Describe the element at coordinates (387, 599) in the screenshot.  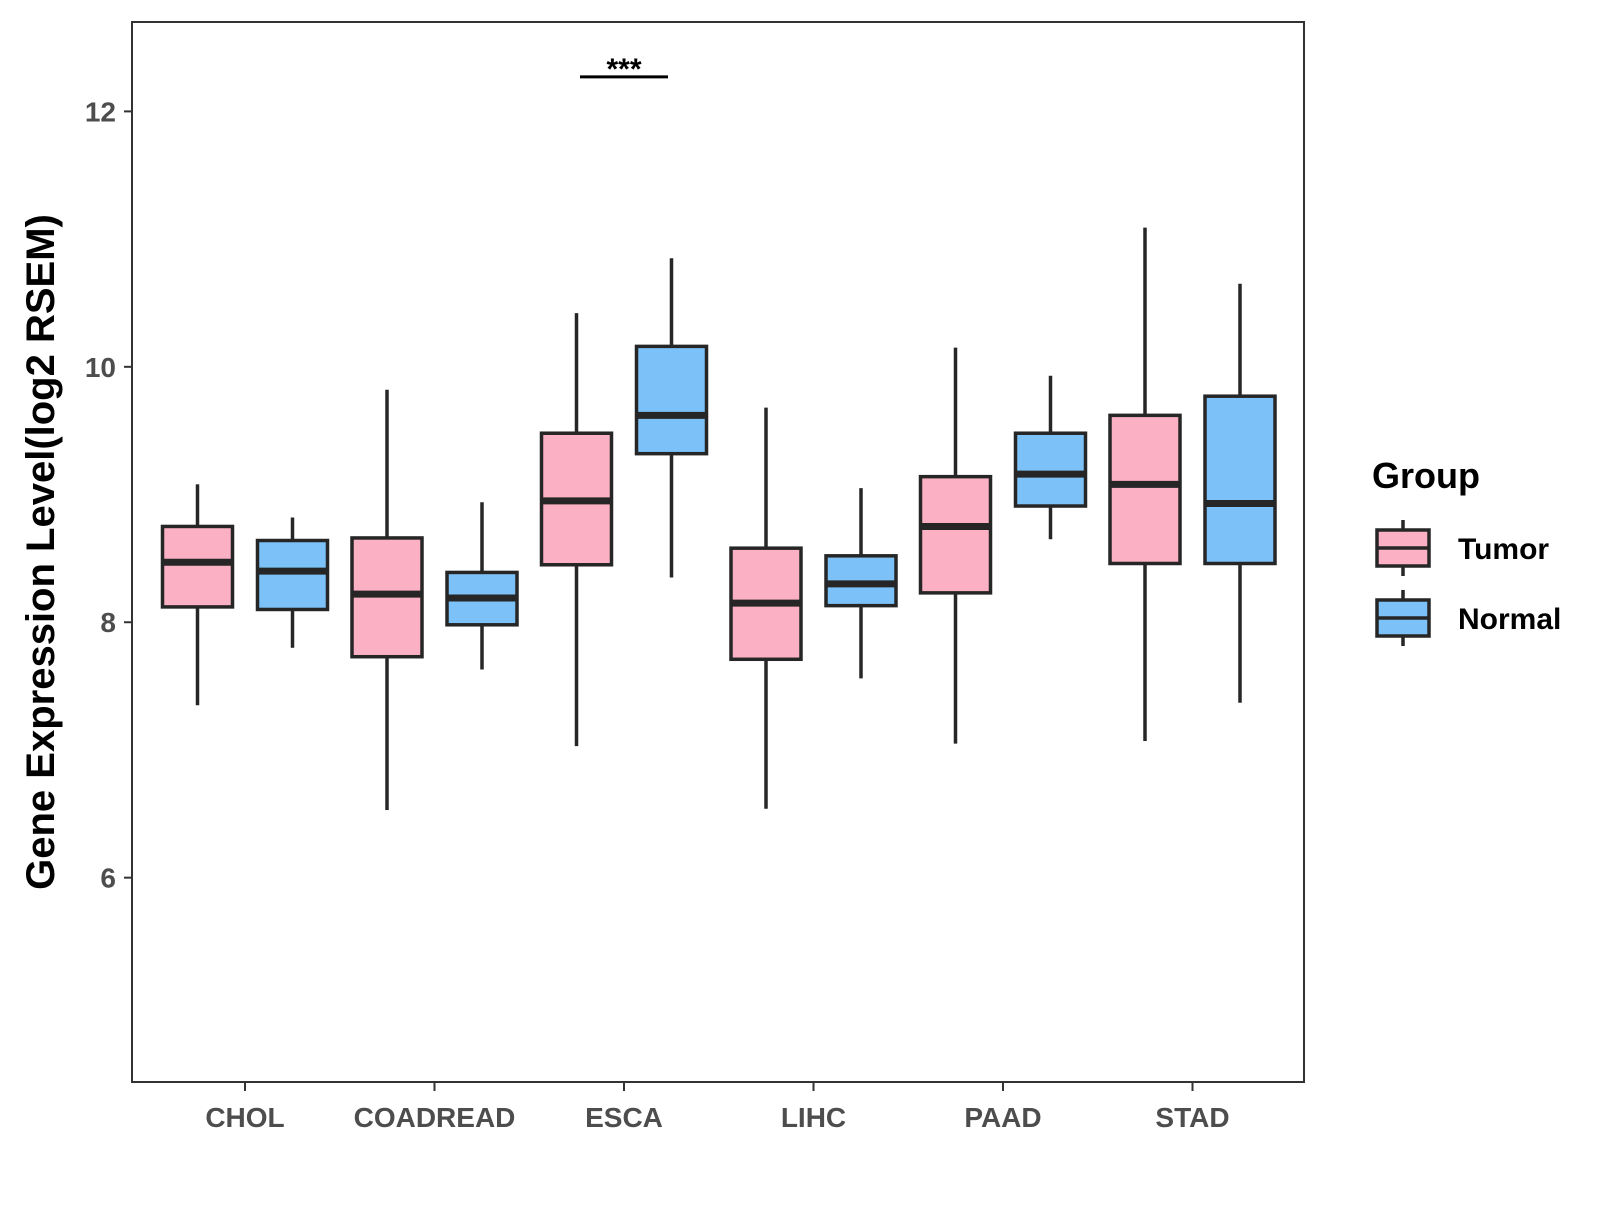
I see `box-tumor-coadread` at that location.